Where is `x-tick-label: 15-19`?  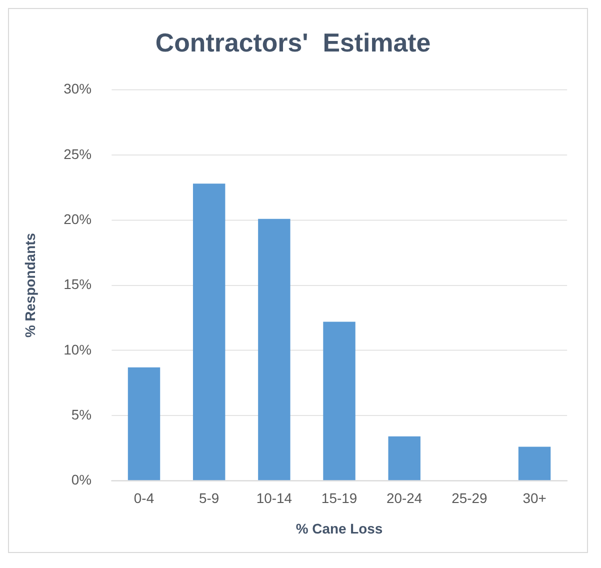 x-tick-label: 15-19 is located at coordinates (339, 498).